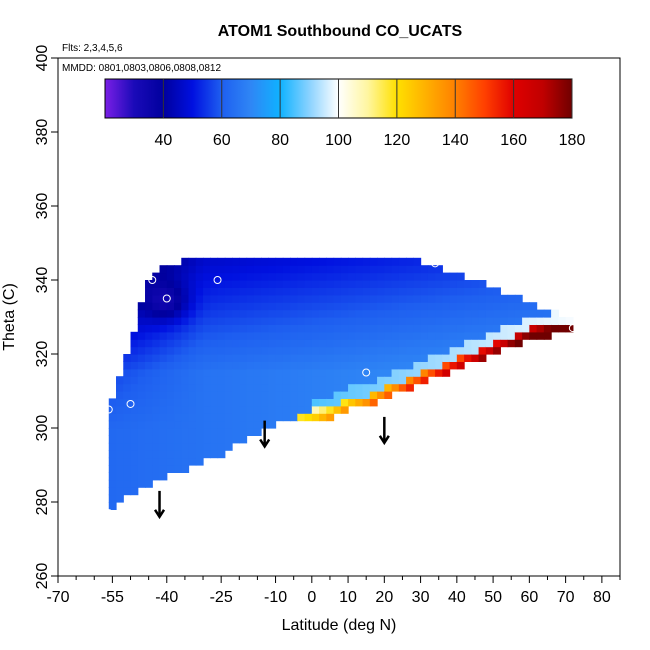 This screenshot has height=650, width=650. What do you see at coordinates (280, 140) in the screenshot?
I see `colorbar-tick-label: 80` at bounding box center [280, 140].